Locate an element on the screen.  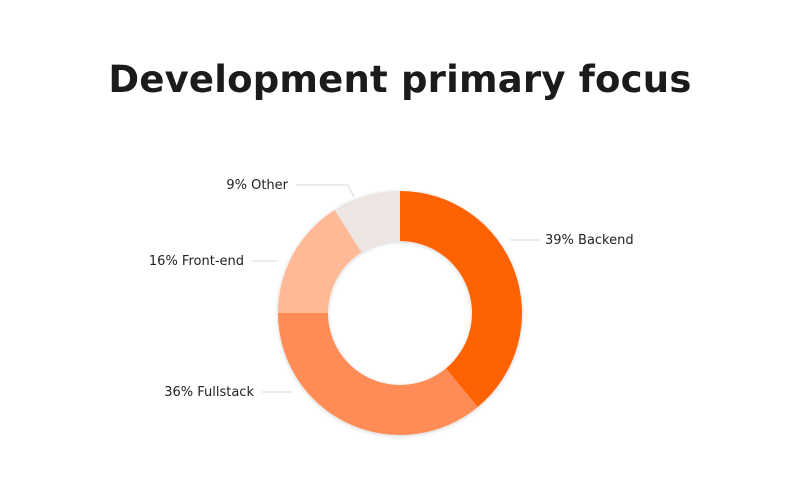
leader-line is located at coordinates (325, 191).